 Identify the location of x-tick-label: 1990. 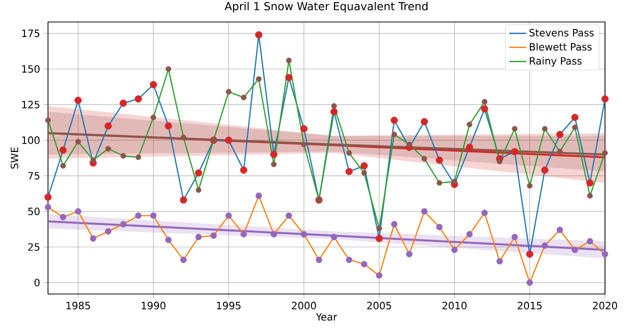
(154, 306).